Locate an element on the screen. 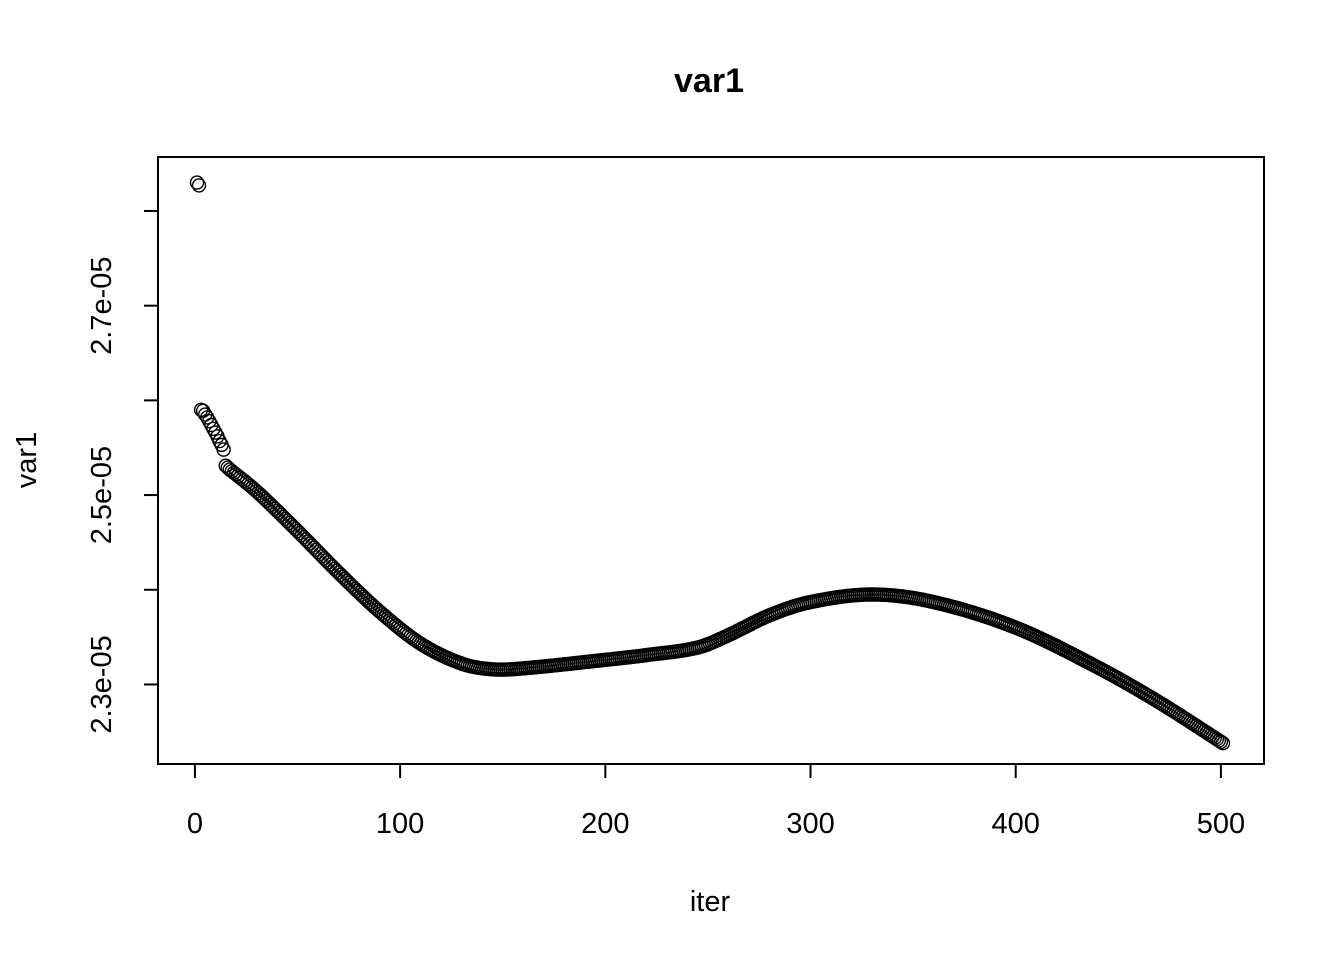 This screenshot has width=1344, height=960. chart-title: var1 is located at coordinates (709, 81).